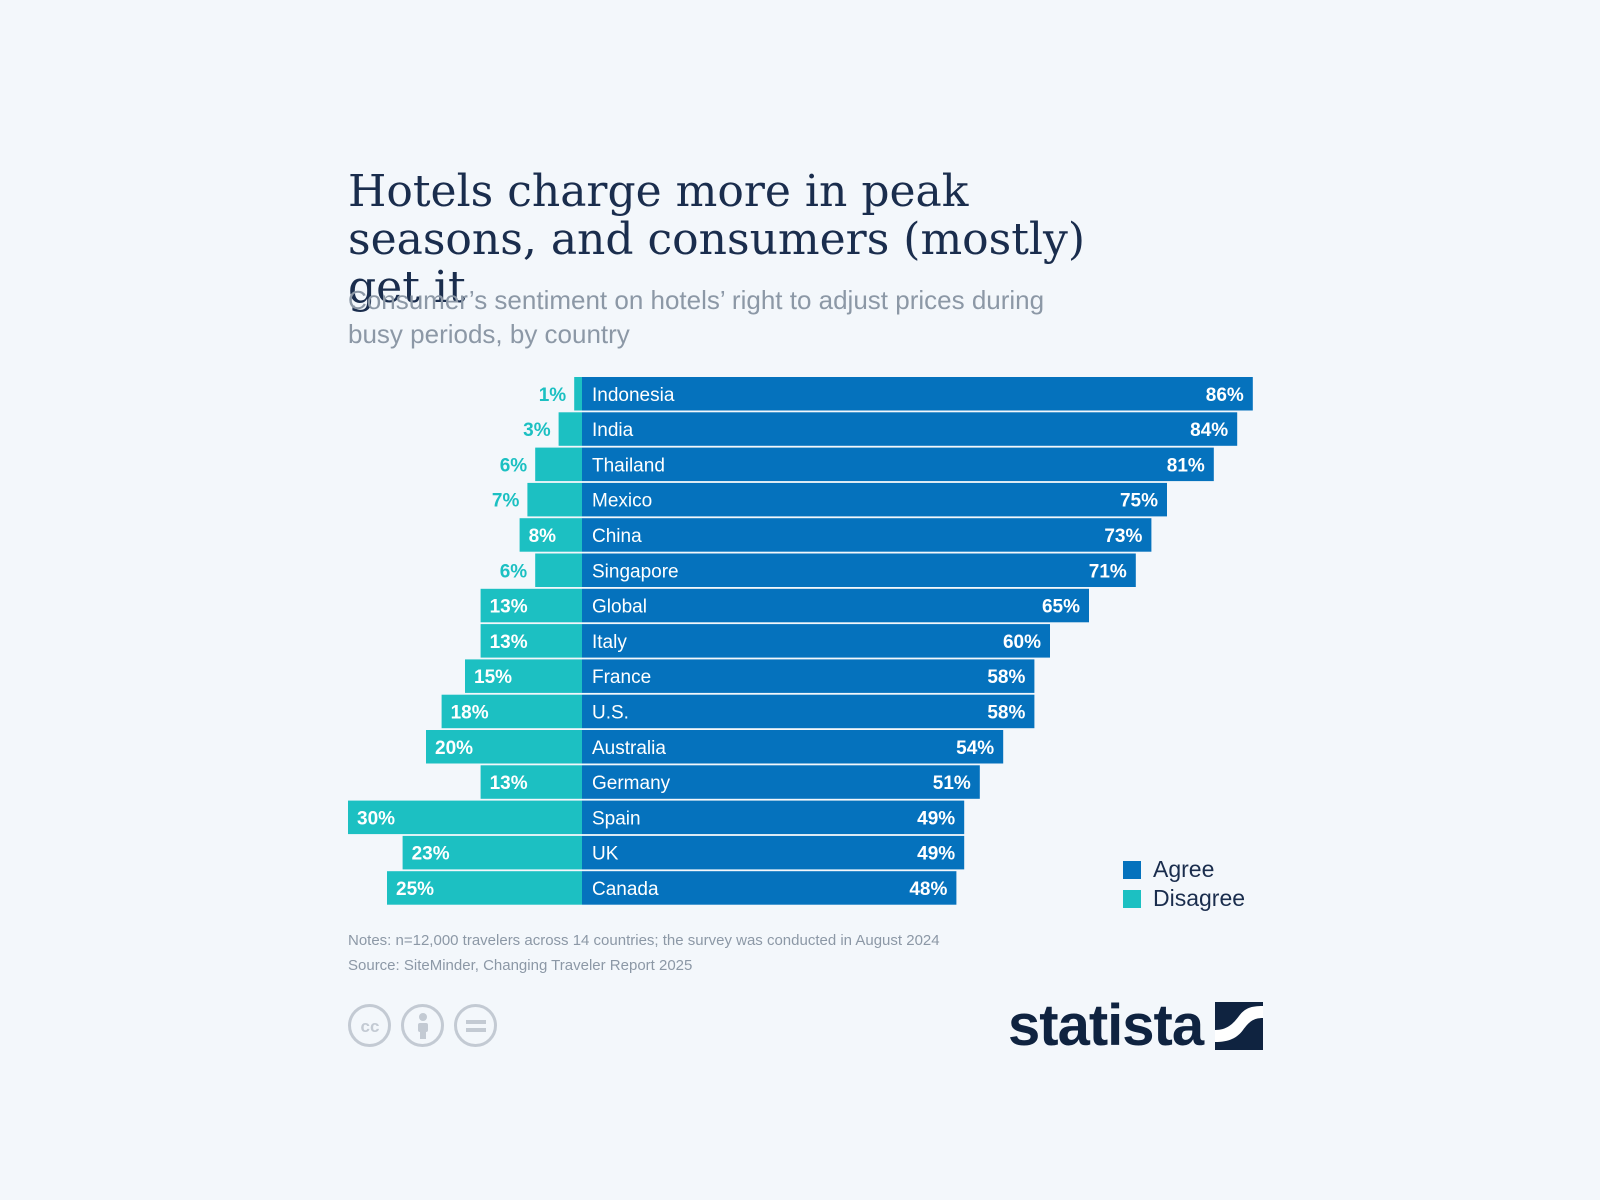  Describe the element at coordinates (578, 394) in the screenshot. I see `bar-disagree-indonesia` at that location.